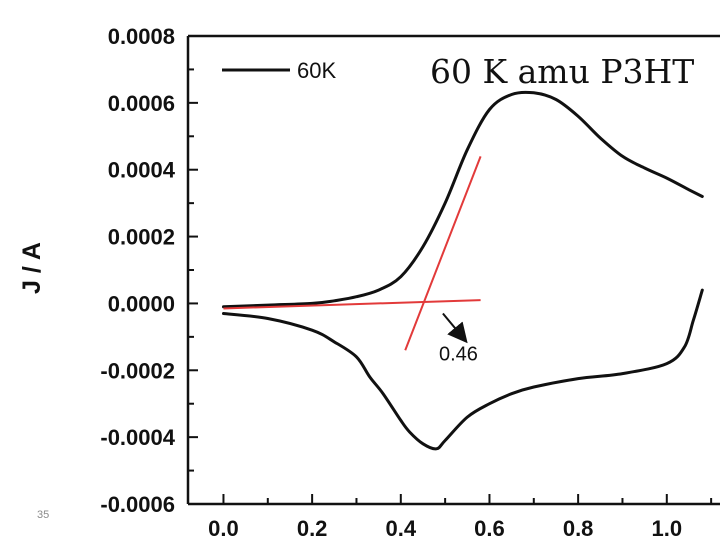 Image resolution: width=720 pixels, height=540 pixels. Describe the element at coordinates (32, 268) in the screenshot. I see `y-axis-title: J / A` at that location.